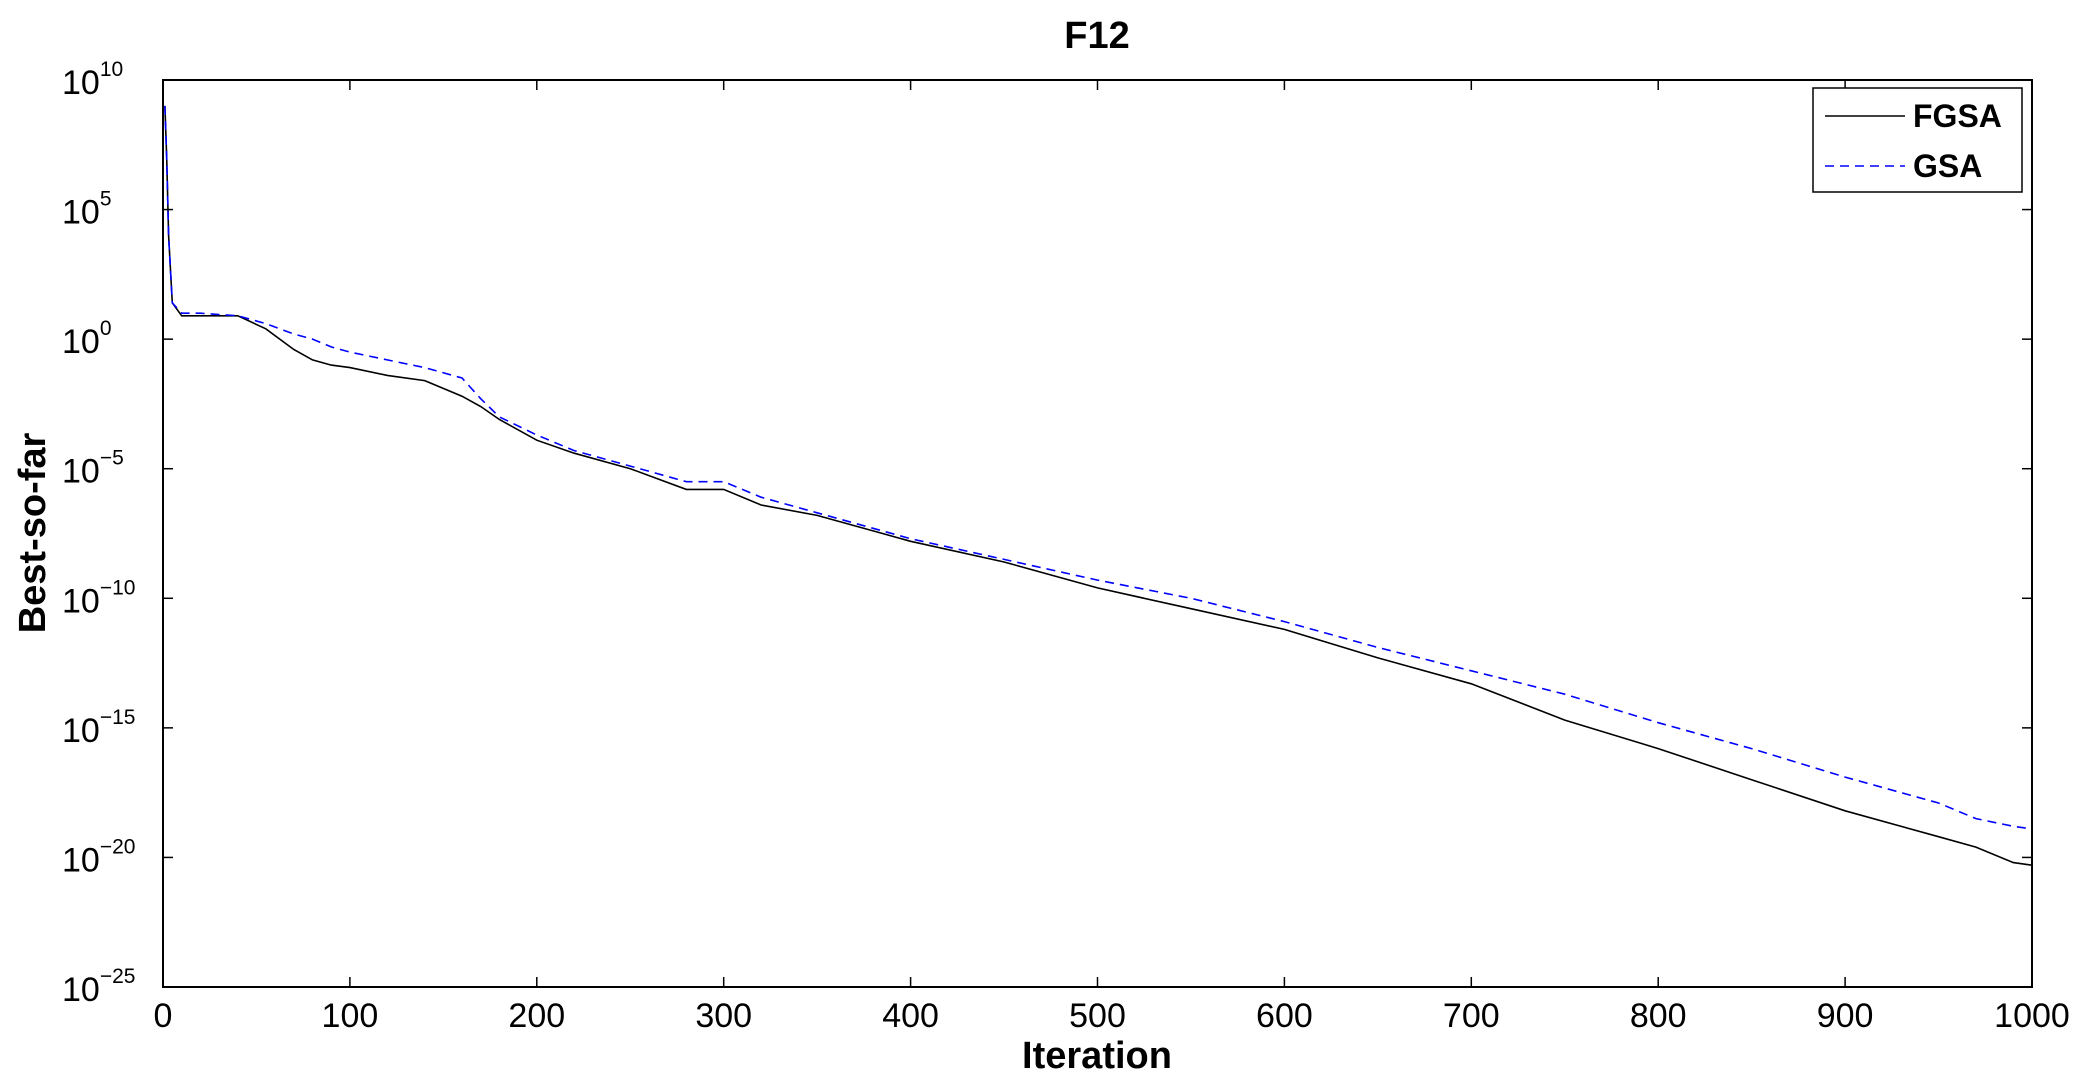 The width and height of the screenshot is (2087, 1080). Describe the element at coordinates (33, 532) in the screenshot. I see `y-axis-label: Best-so-far` at that location.